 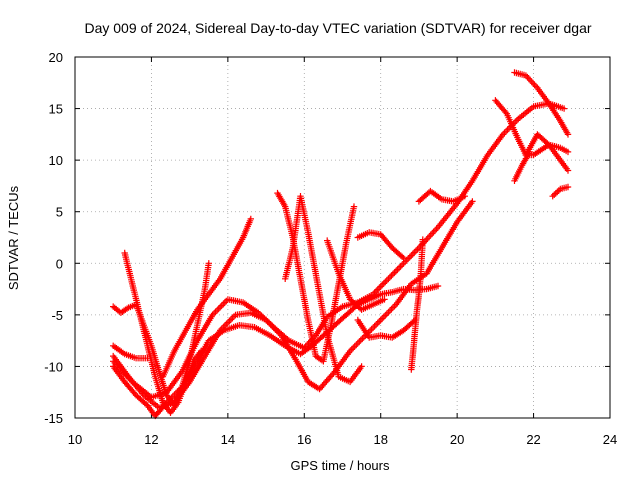 What do you see at coordinates (13, 237) in the screenshot?
I see `y-axis-label: SDTVAR / TECUs` at bounding box center [13, 237].